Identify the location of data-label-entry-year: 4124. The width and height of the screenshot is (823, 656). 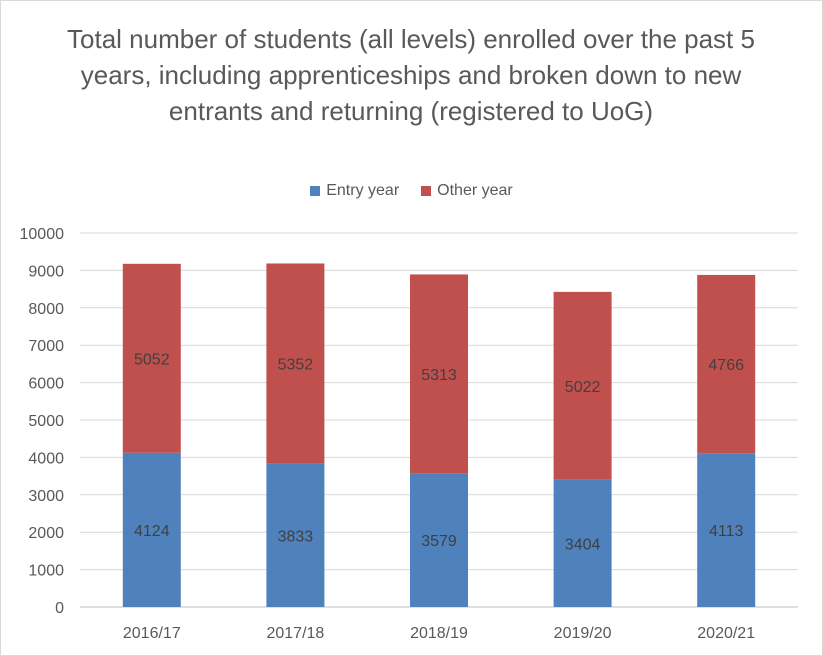
(152, 531).